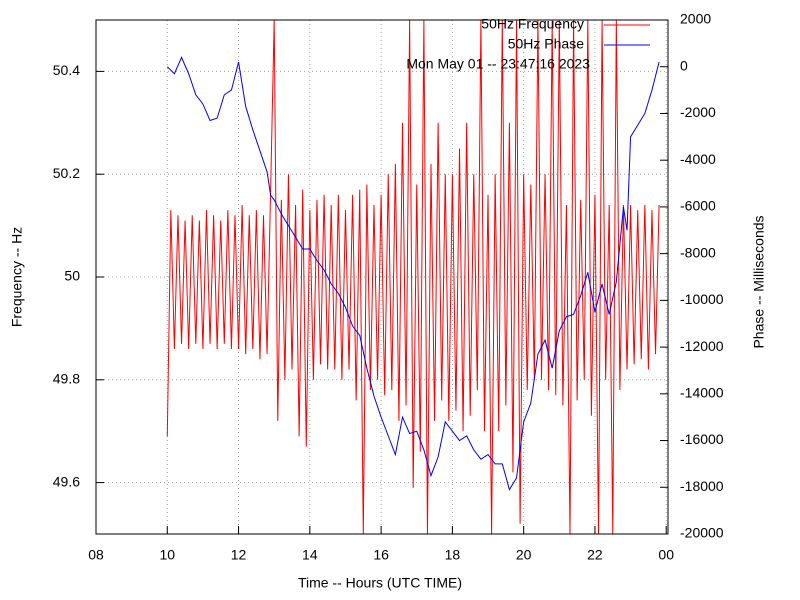  What do you see at coordinates (702, 486) in the screenshot?
I see `y2-tick-label: -18000` at bounding box center [702, 486].